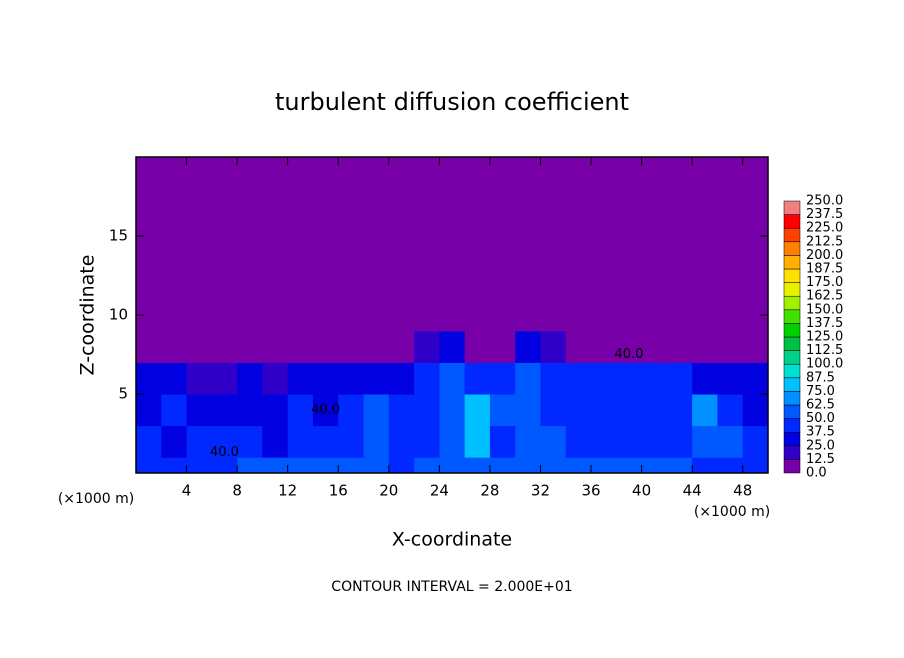  What do you see at coordinates (824, 228) in the screenshot?
I see `colorbar-label: 225.0` at bounding box center [824, 228].